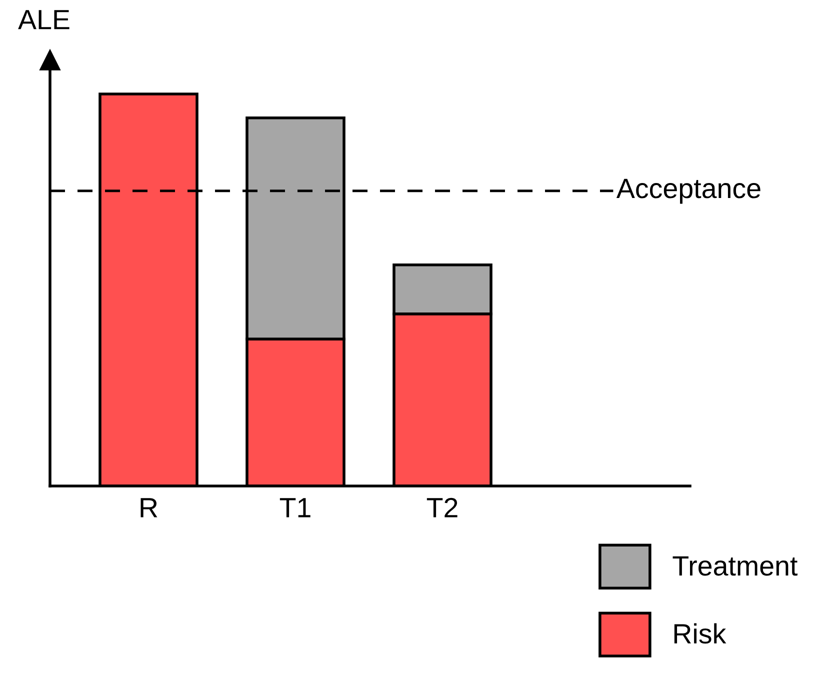  I want to click on legend-label: Treatment, so click(735, 566).